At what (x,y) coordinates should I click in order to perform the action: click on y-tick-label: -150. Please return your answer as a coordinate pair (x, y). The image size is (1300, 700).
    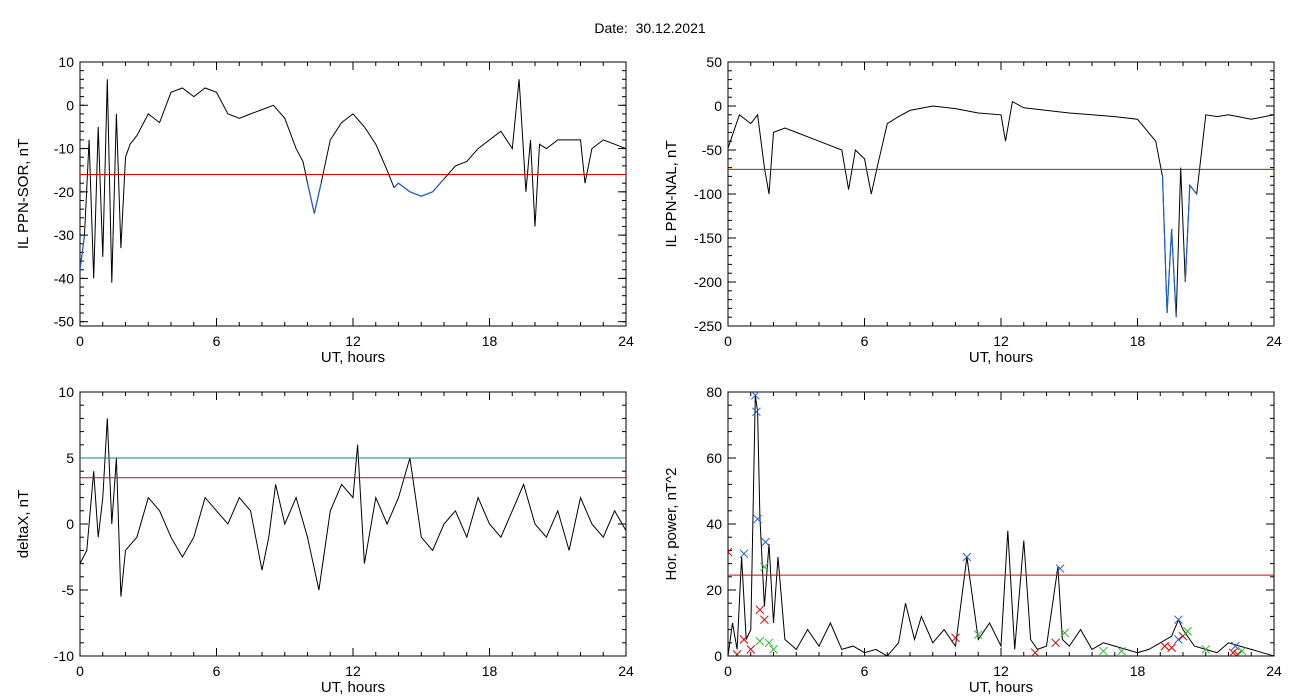
    Looking at the image, I should click on (708, 238).